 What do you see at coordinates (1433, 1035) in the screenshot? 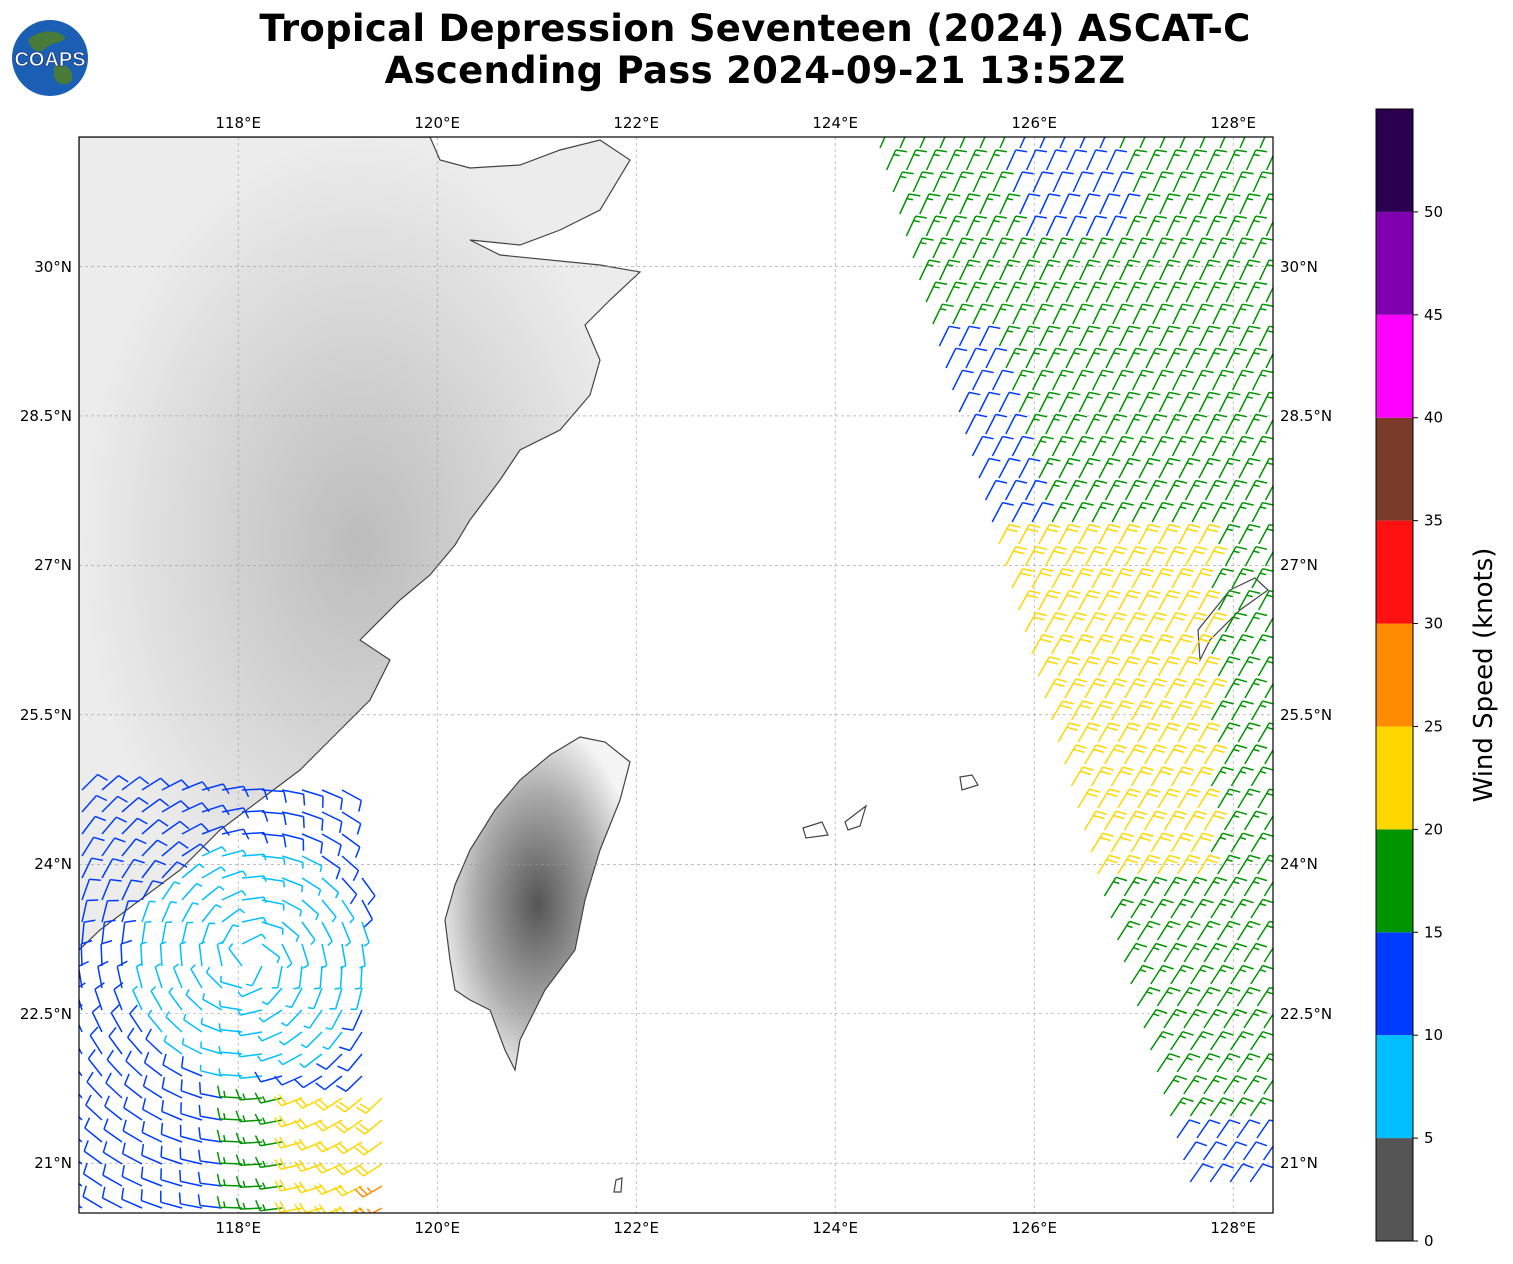
I see `colorbar-tick-label: 10` at bounding box center [1433, 1035].